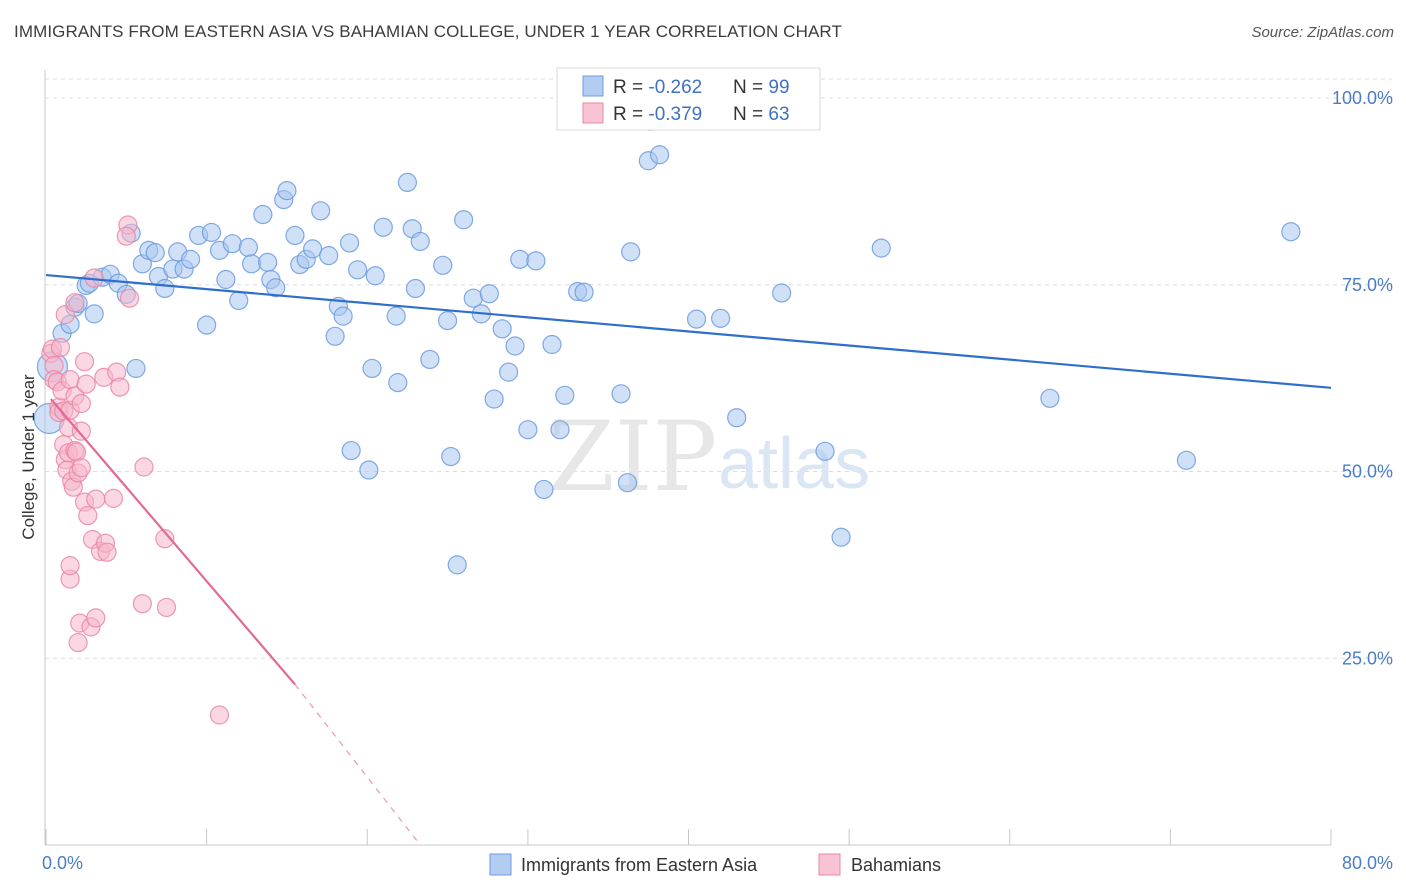  What do you see at coordinates (750, 114) in the screenshot?
I see `legend-n-label-pink: N =` at bounding box center [750, 114].